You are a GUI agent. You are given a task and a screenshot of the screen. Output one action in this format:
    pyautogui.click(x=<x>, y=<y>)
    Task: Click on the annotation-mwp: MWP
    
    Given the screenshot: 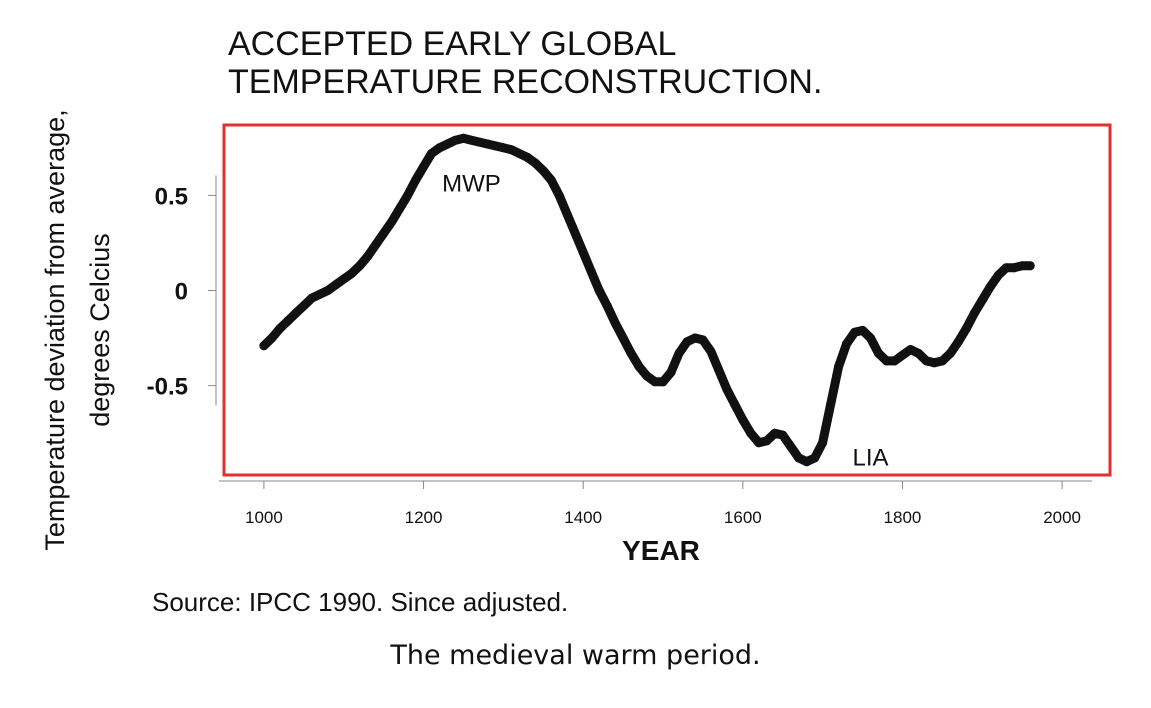 What is the action you would take?
    pyautogui.click(x=471, y=184)
    